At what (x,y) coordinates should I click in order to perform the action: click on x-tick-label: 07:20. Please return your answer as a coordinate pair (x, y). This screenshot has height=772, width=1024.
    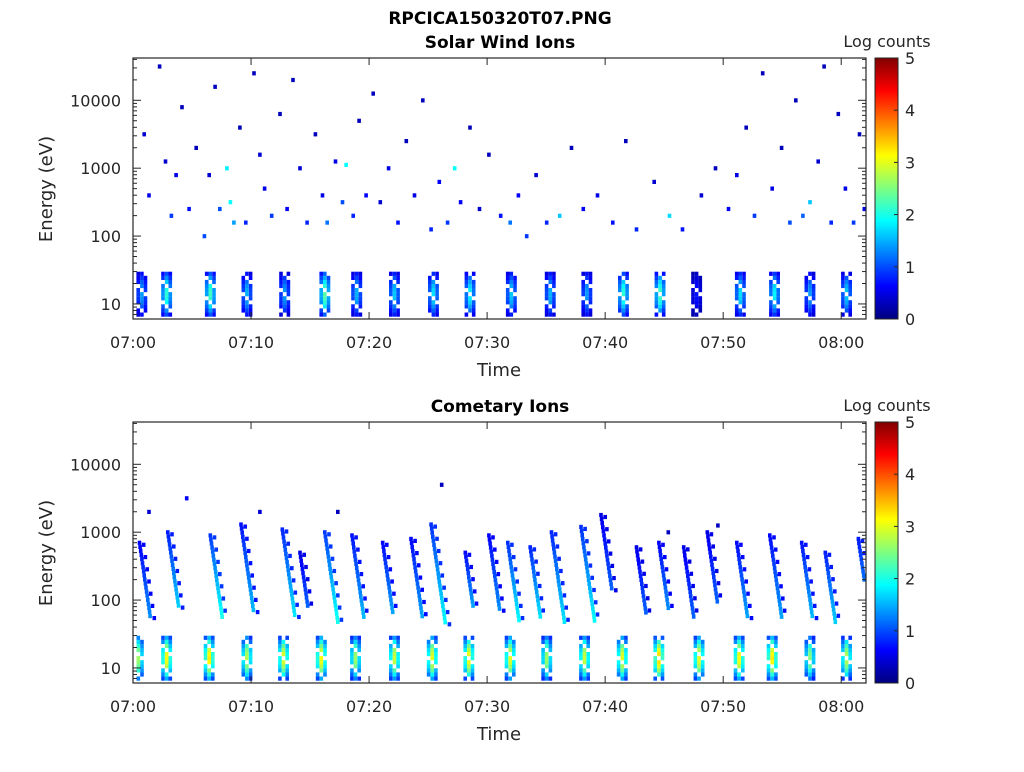
    Looking at the image, I should click on (369, 706).